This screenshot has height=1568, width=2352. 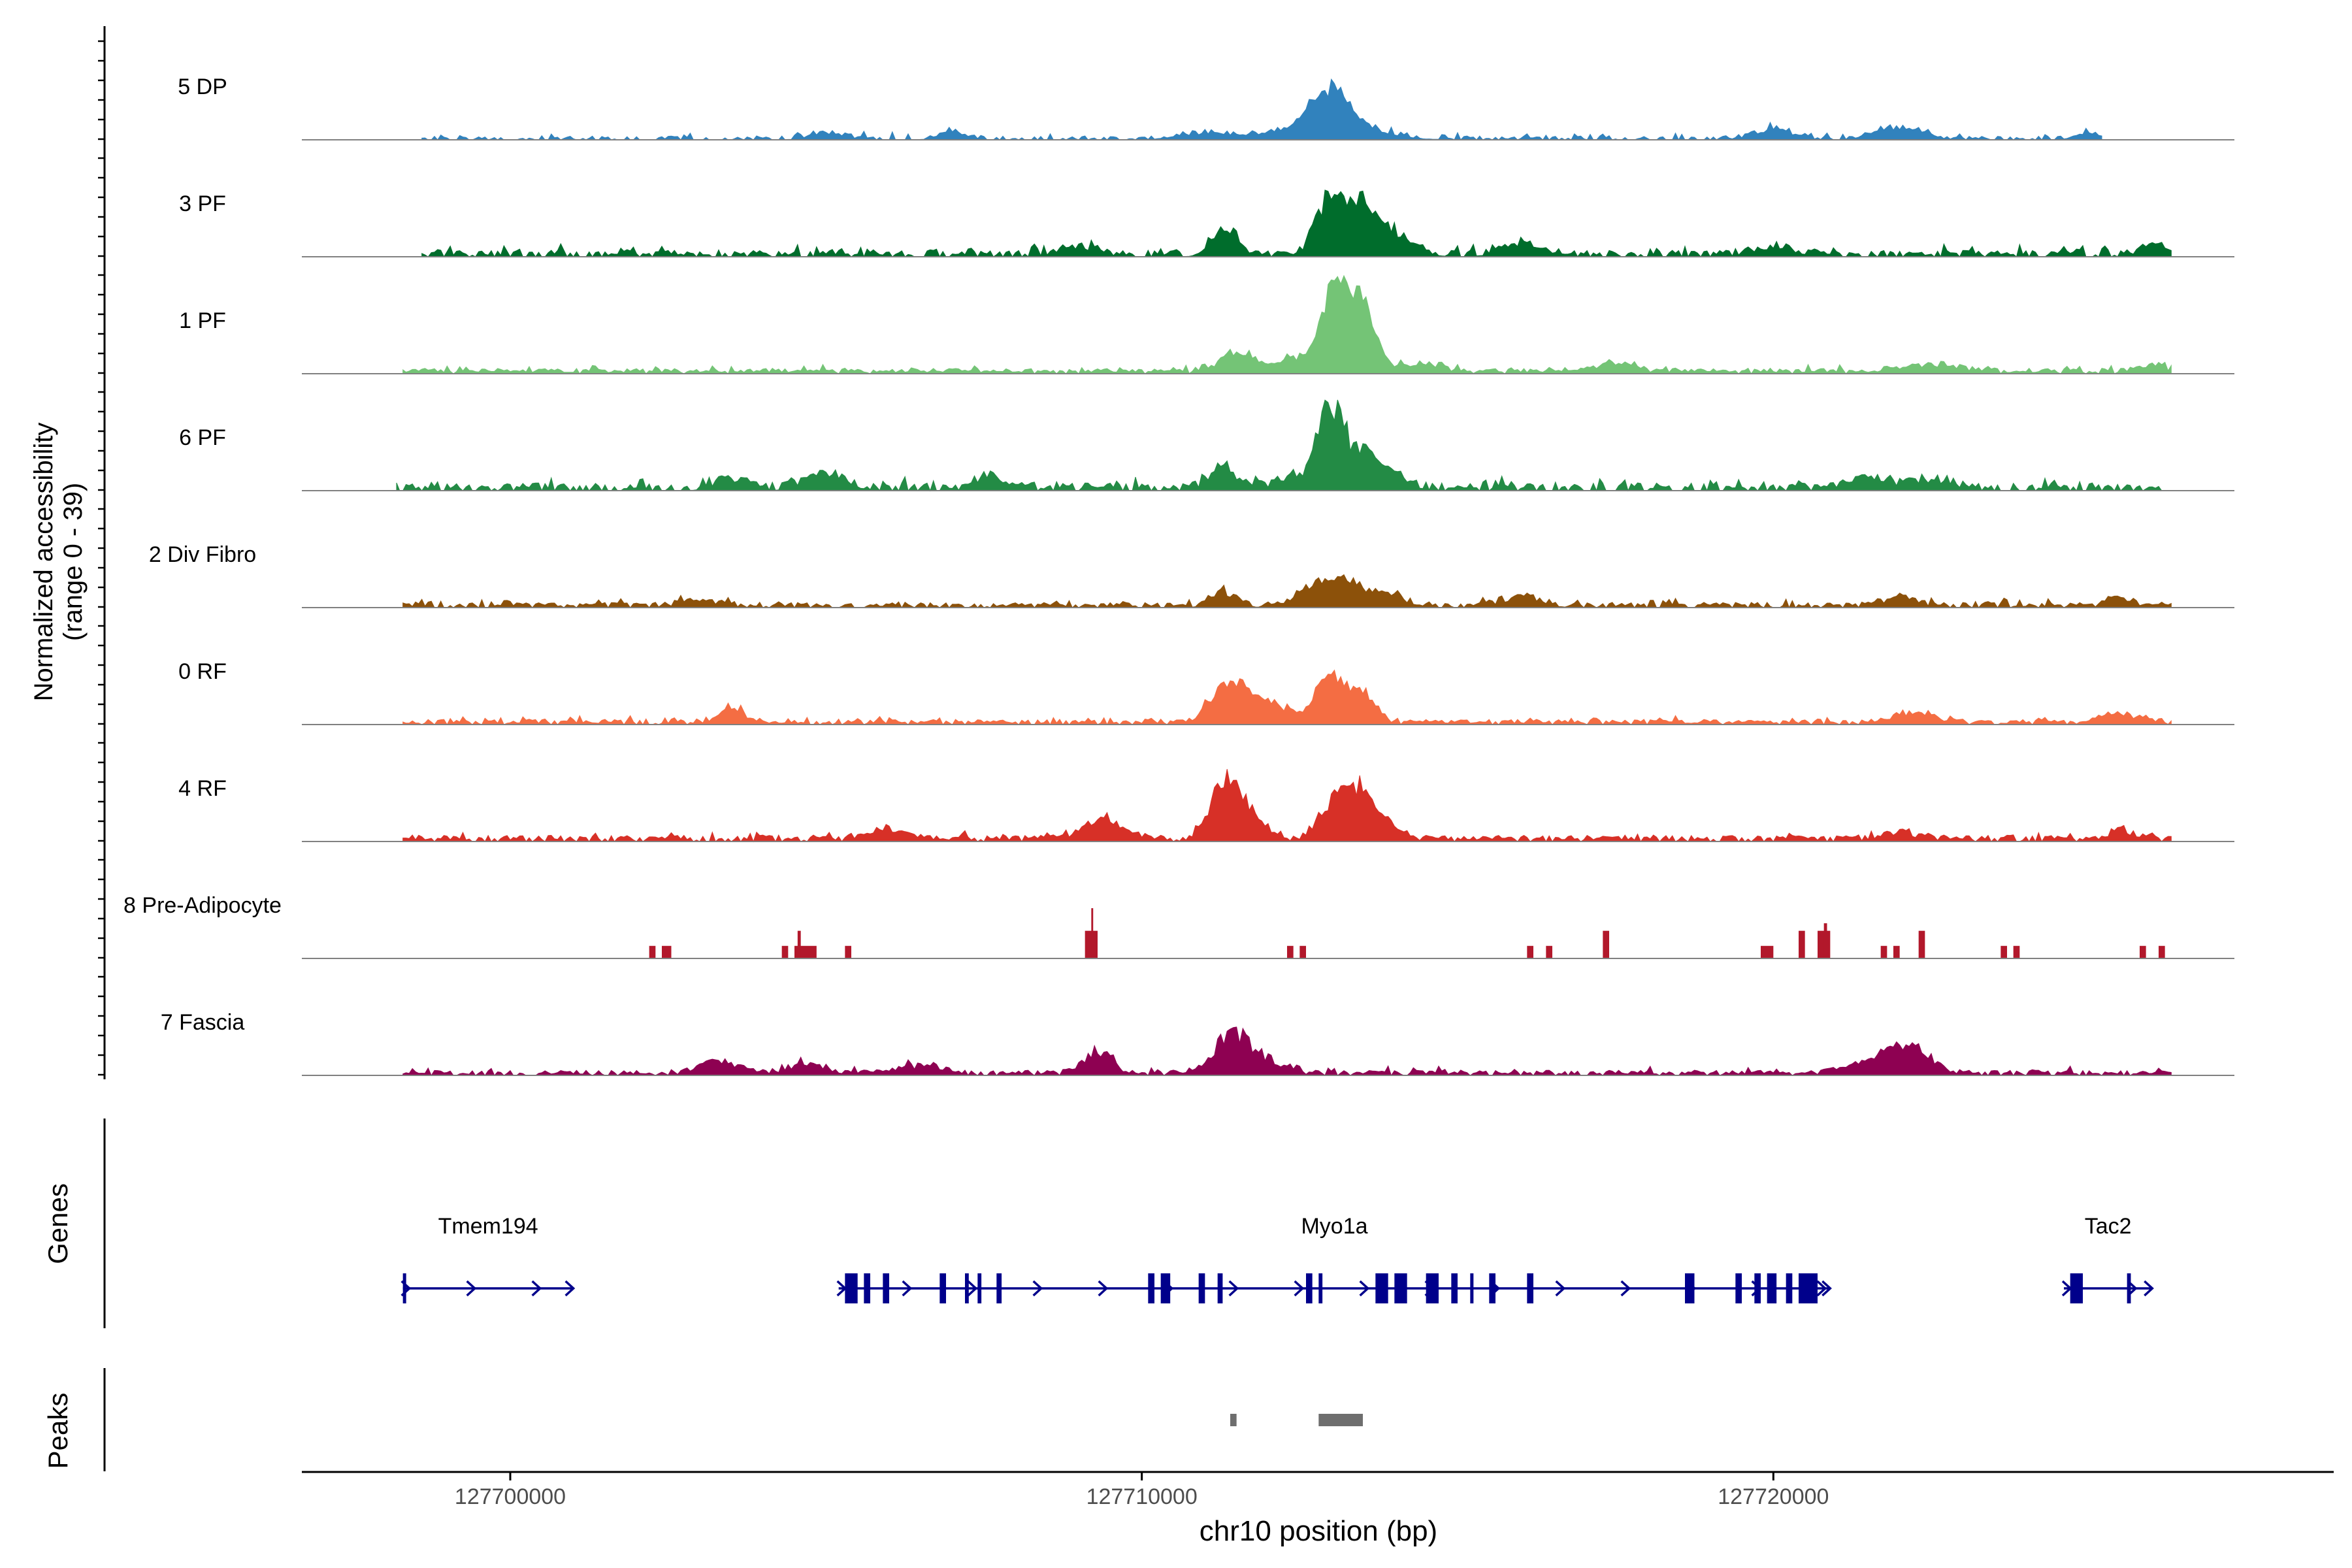 I want to click on gene-tmem194: Tmem194, so click(x=488, y=1258).